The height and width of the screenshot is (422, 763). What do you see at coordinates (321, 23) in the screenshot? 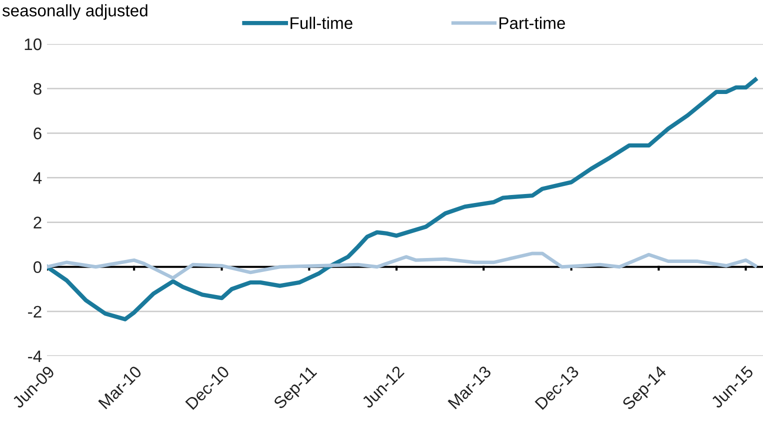
I see `legend-label: Full-time` at bounding box center [321, 23].